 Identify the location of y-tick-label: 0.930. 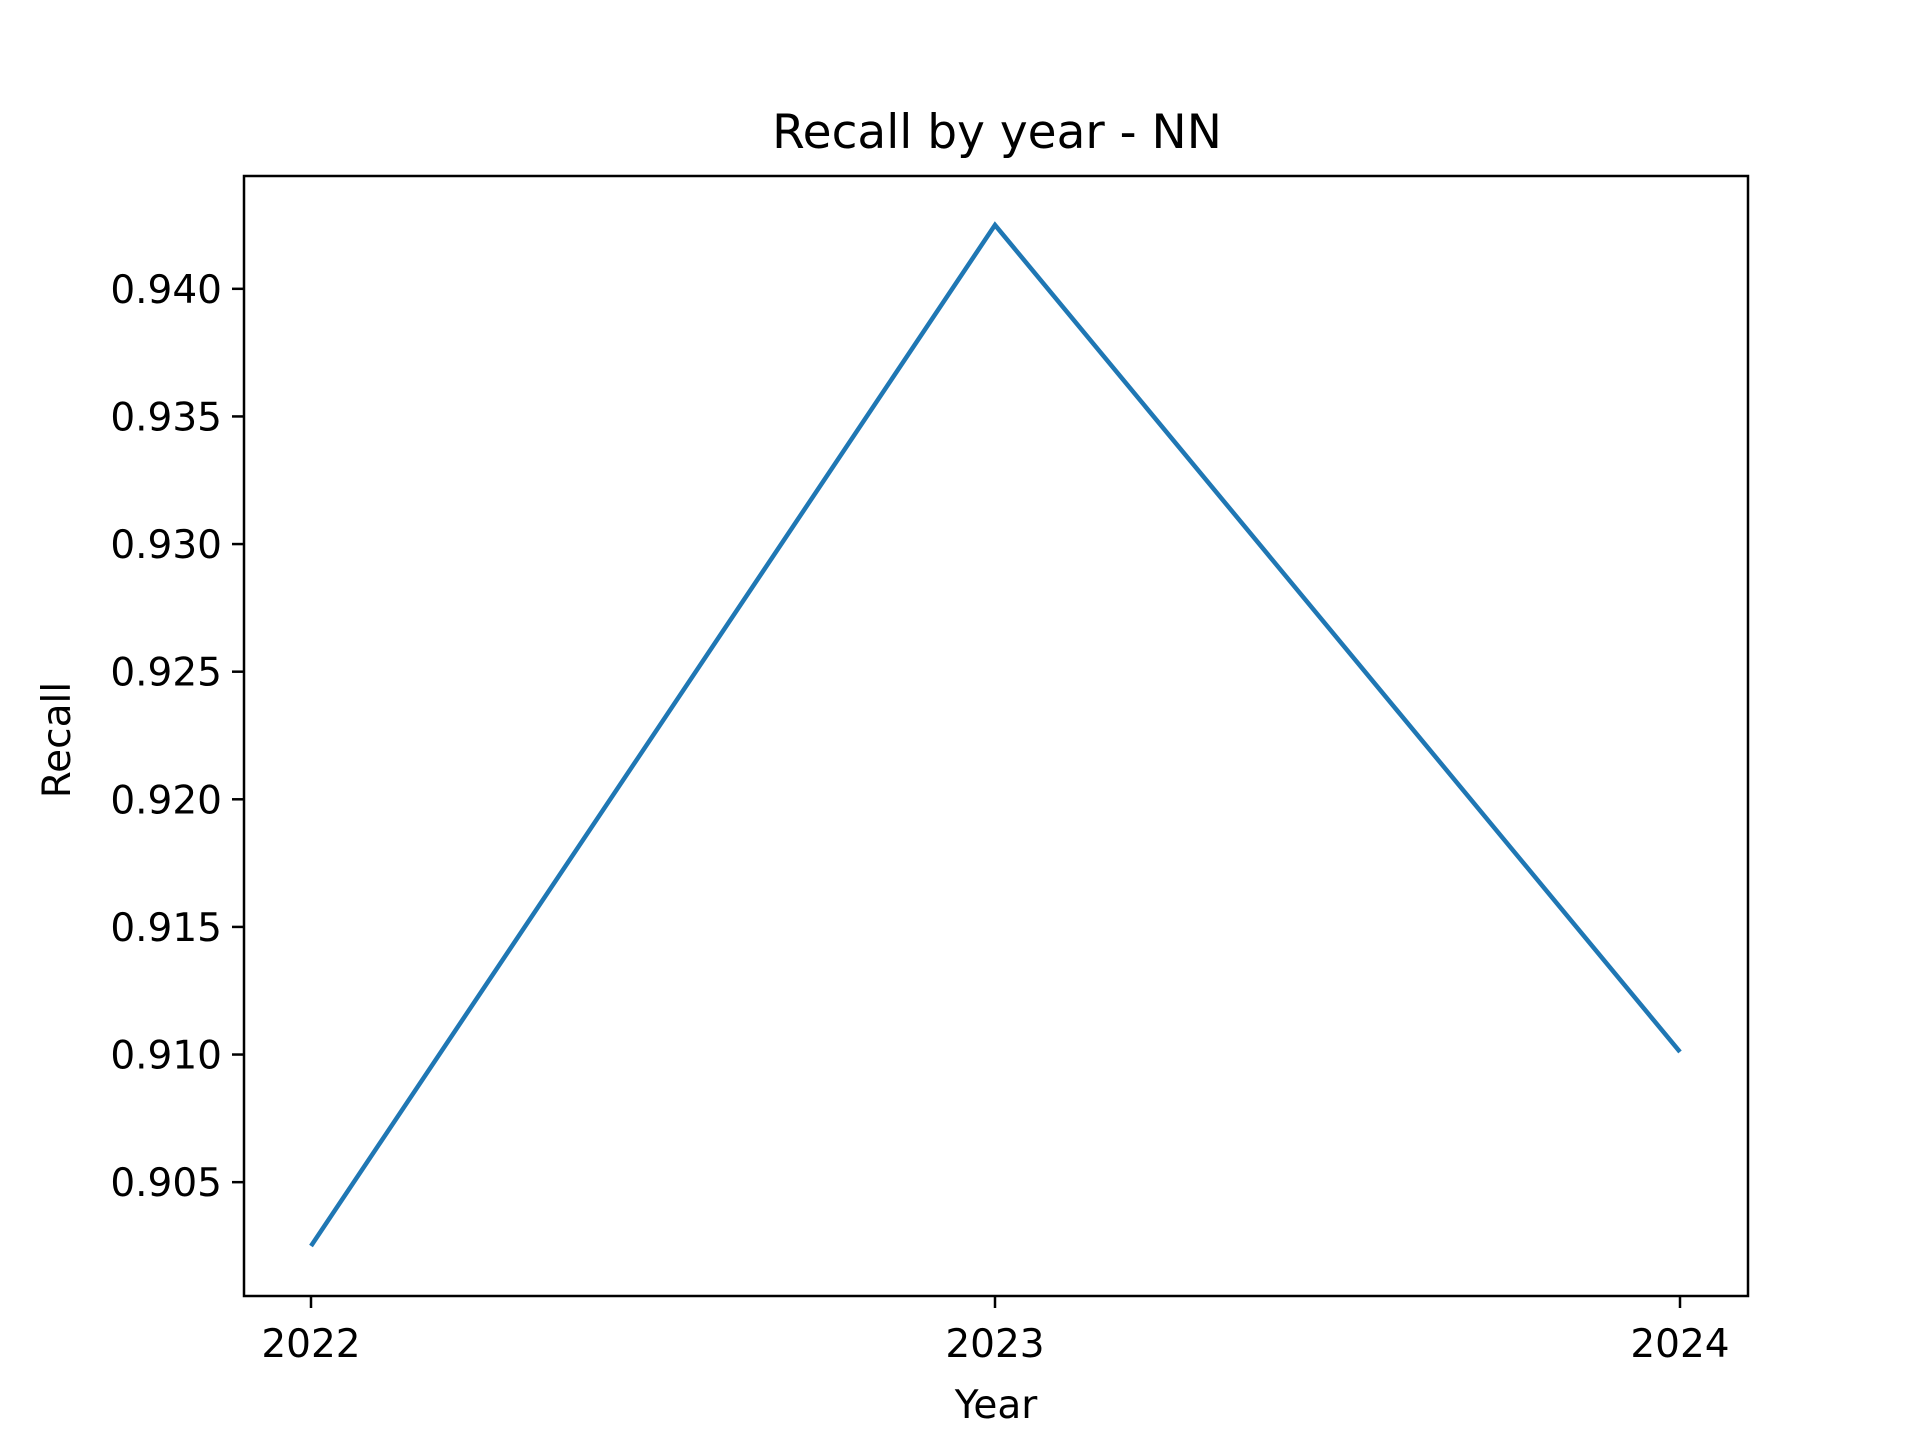
(166, 545).